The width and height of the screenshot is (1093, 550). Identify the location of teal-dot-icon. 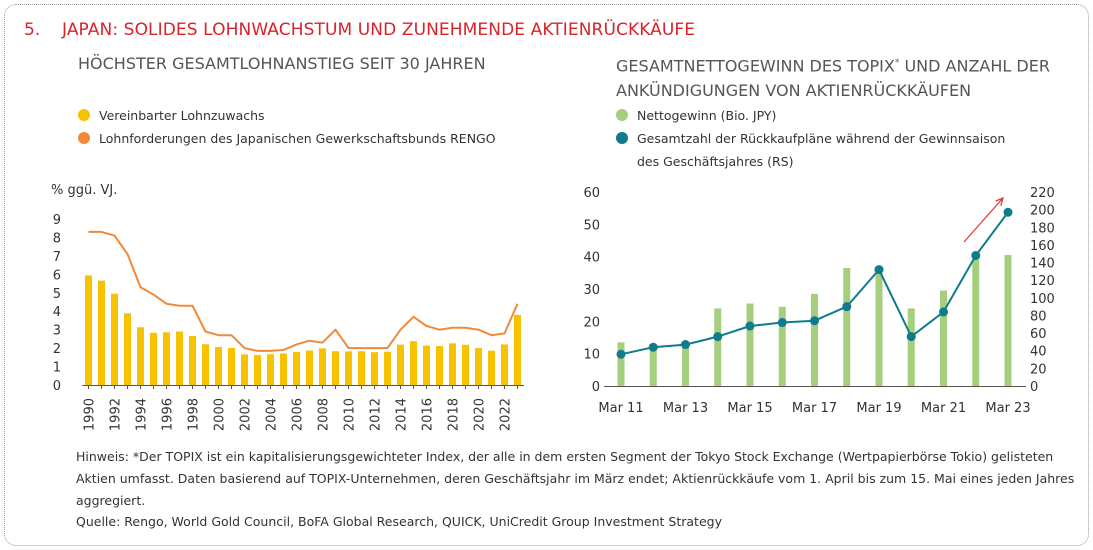
(622, 138).